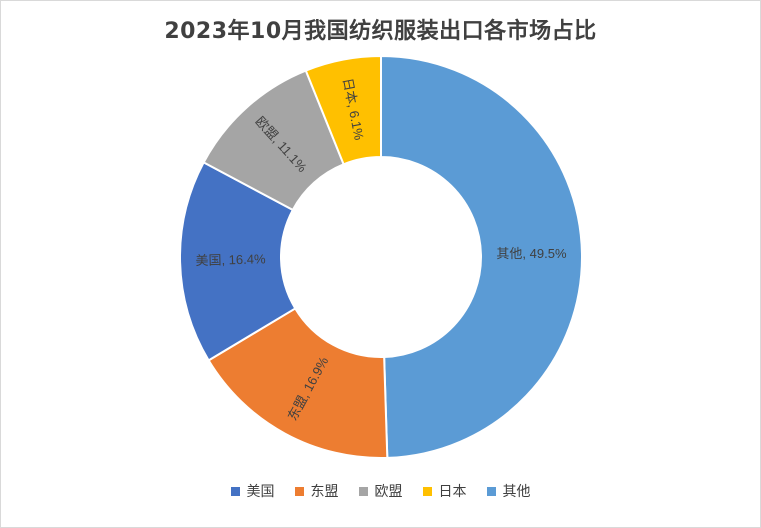  I want to click on legend-item-日本: 日本, so click(444, 491).